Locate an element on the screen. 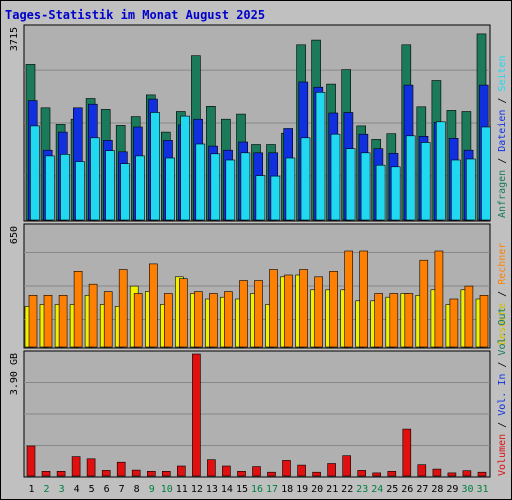 The width and height of the screenshot is (512, 500). legend-visits: Besuche / Rechner is located at coordinates (502, 294).